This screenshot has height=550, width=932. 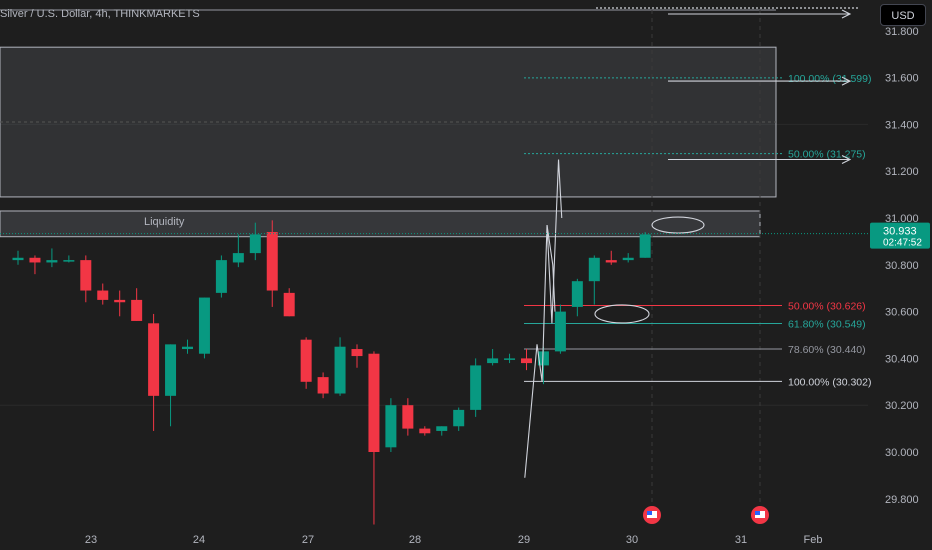 I want to click on price-badge-countdown: 02:47:52, so click(x=902, y=243).